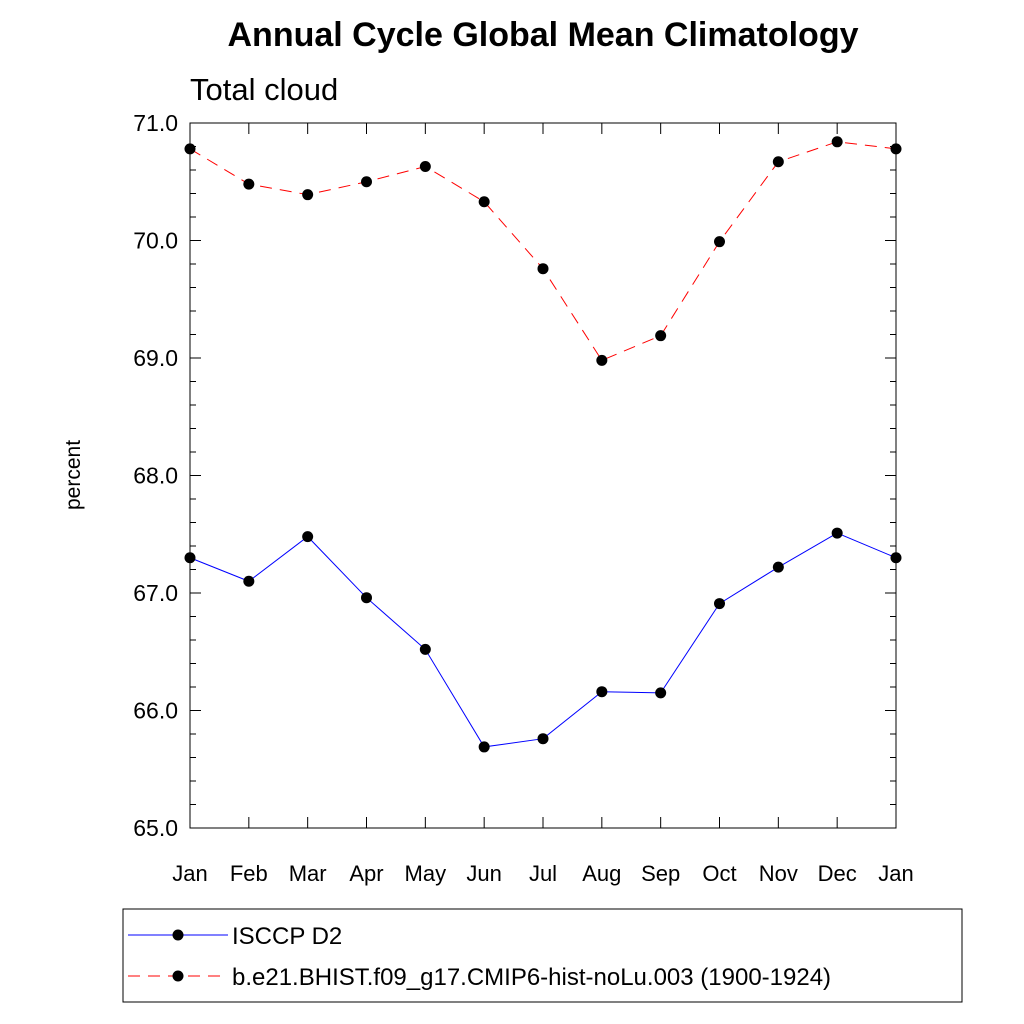 The height and width of the screenshot is (1024, 1024). What do you see at coordinates (483, 873) in the screenshot?
I see `x-tick-label: Jun` at bounding box center [483, 873].